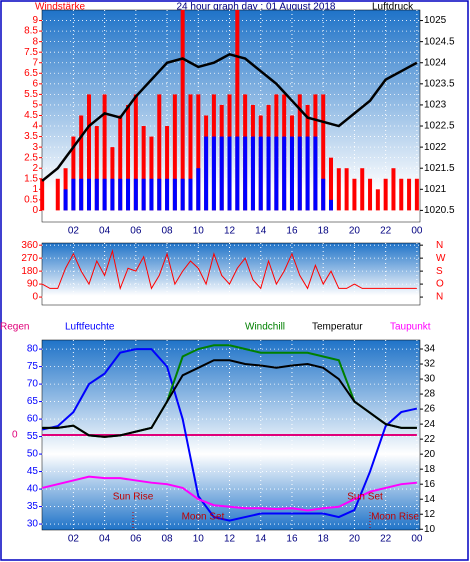 Image resolution: width=470 pixels, height=562 pixels. I want to click on y-tick-label: 2.5, so click(31, 157).